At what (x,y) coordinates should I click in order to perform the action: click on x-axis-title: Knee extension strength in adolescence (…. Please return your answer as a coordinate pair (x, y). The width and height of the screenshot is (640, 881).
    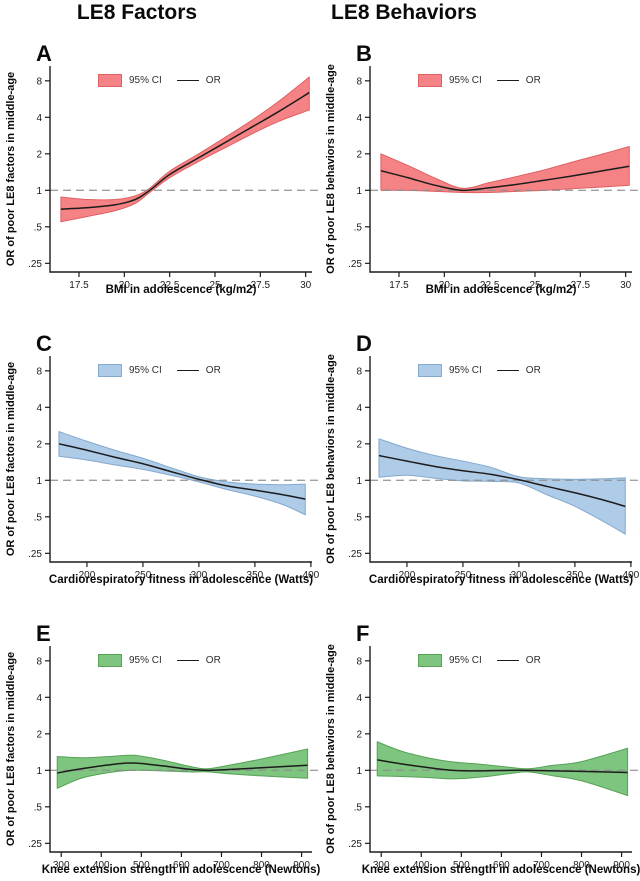
    Looking at the image, I should click on (181, 870).